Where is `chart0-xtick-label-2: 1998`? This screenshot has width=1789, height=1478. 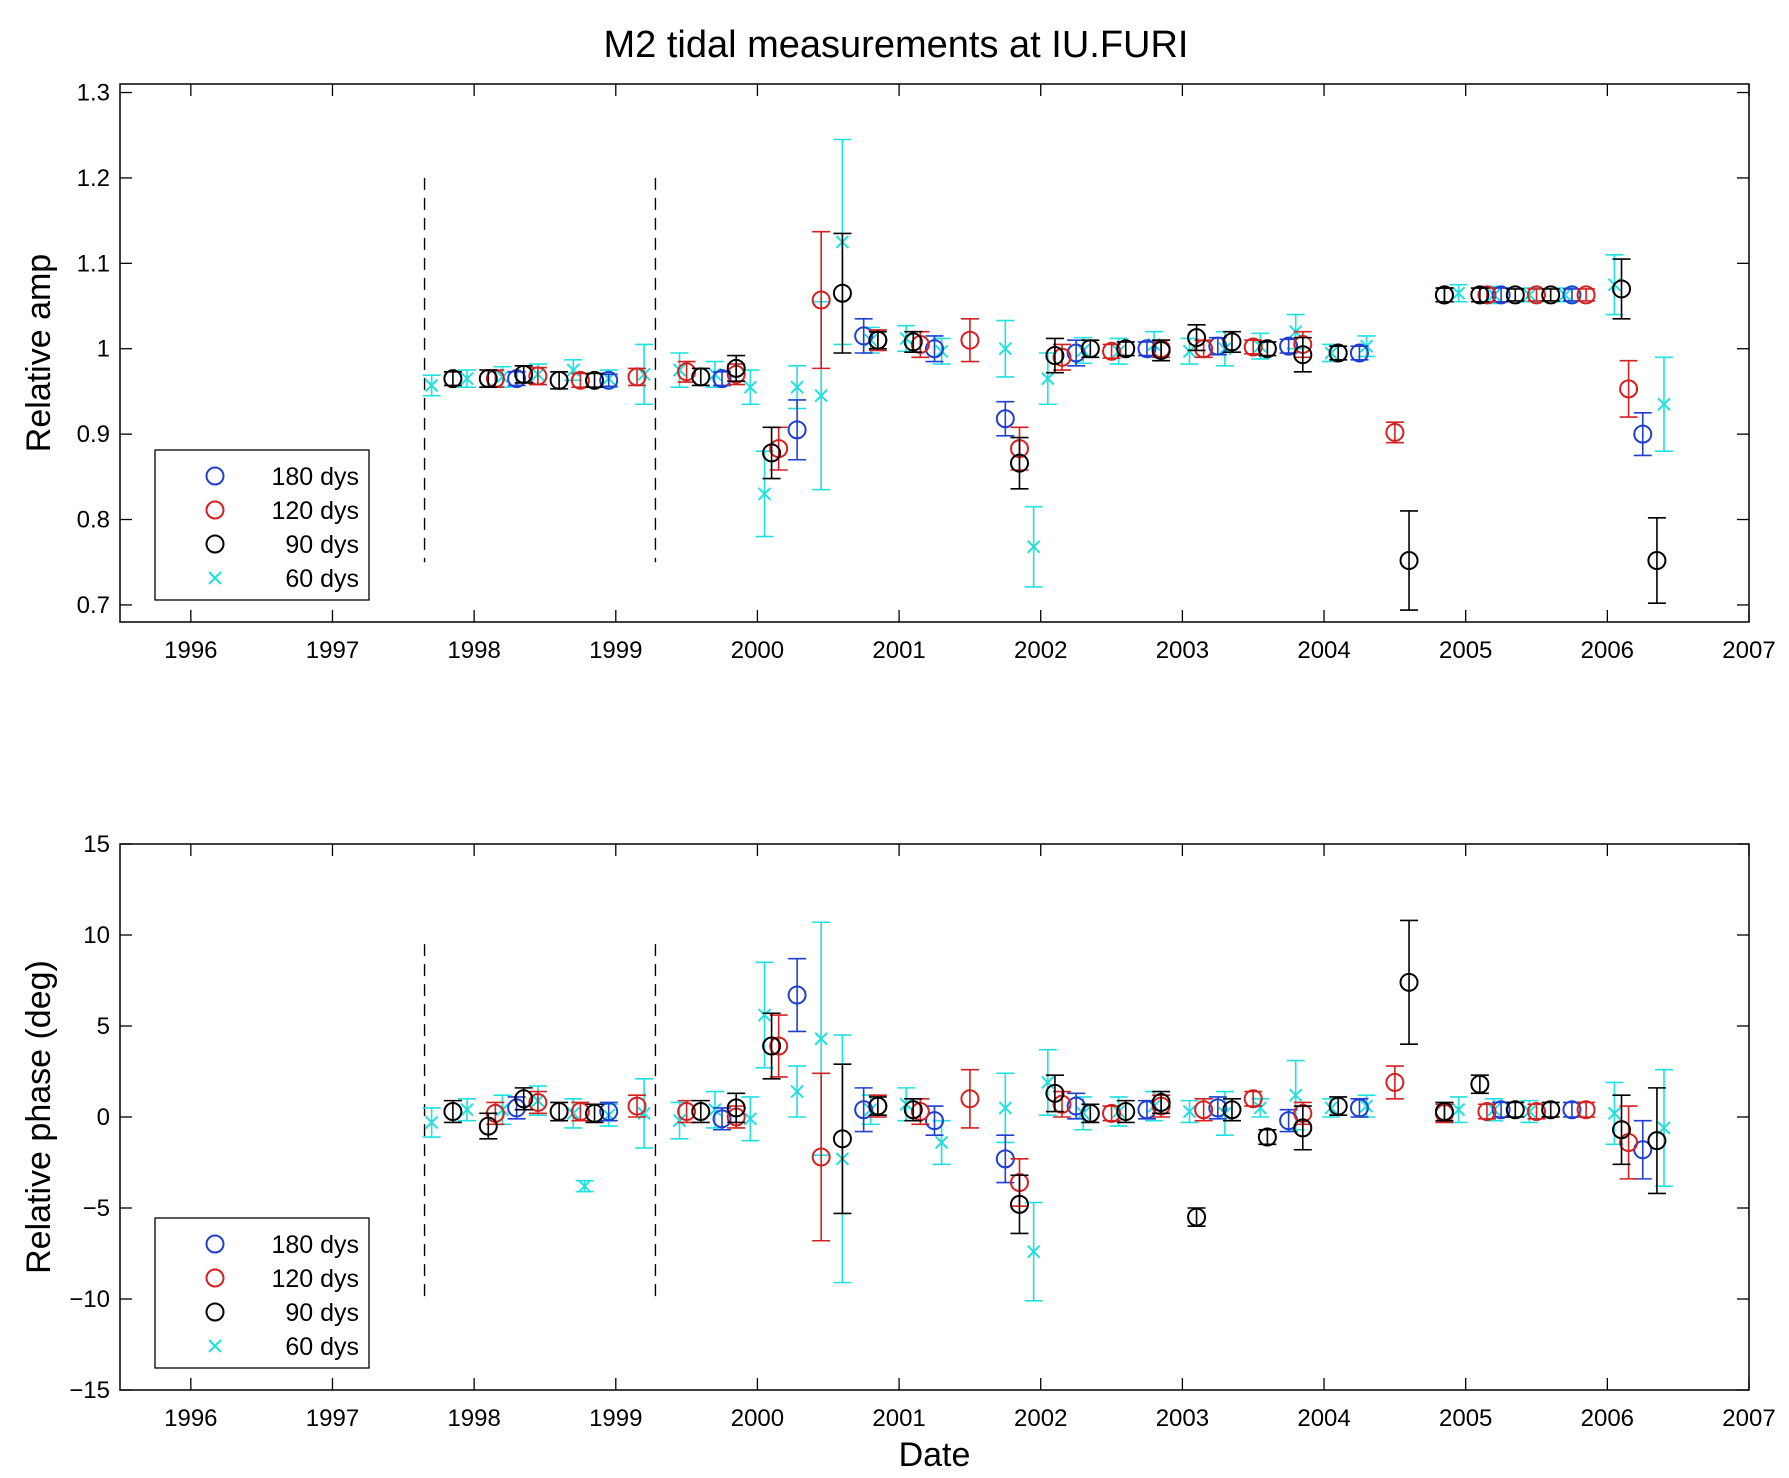 chart0-xtick-label-2: 1998 is located at coordinates (473, 650).